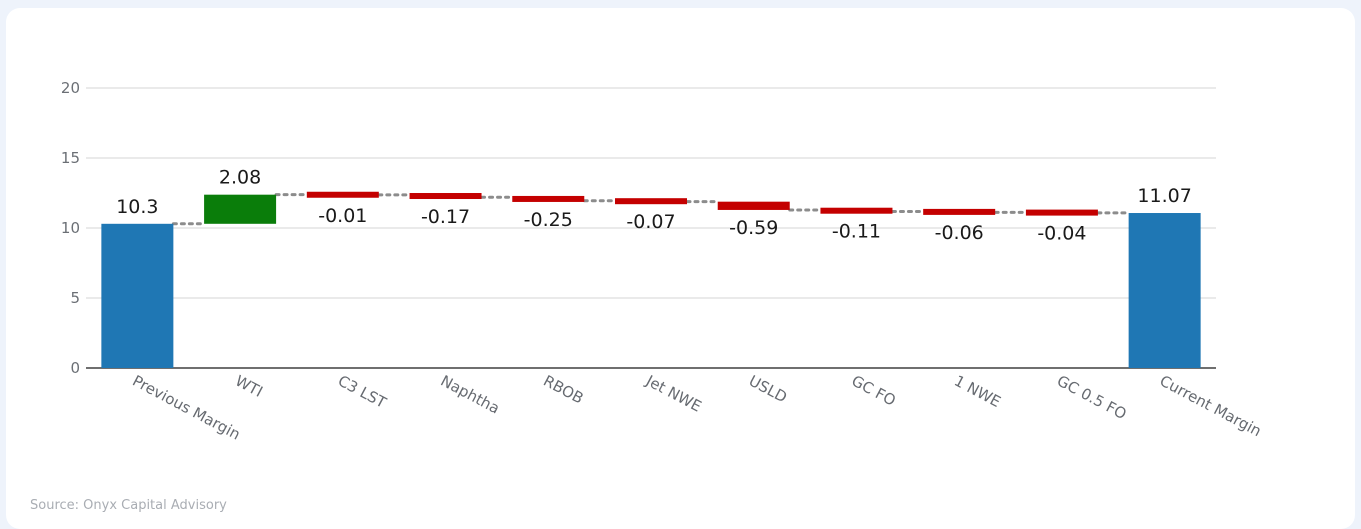  What do you see at coordinates (137, 207) in the screenshot?
I see `data-label: 10.3` at bounding box center [137, 207].